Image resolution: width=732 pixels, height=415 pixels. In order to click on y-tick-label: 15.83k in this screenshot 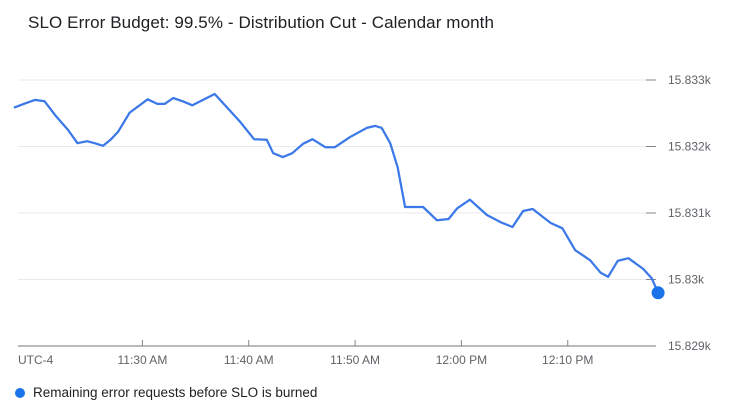, I will do `click(686, 280)`.